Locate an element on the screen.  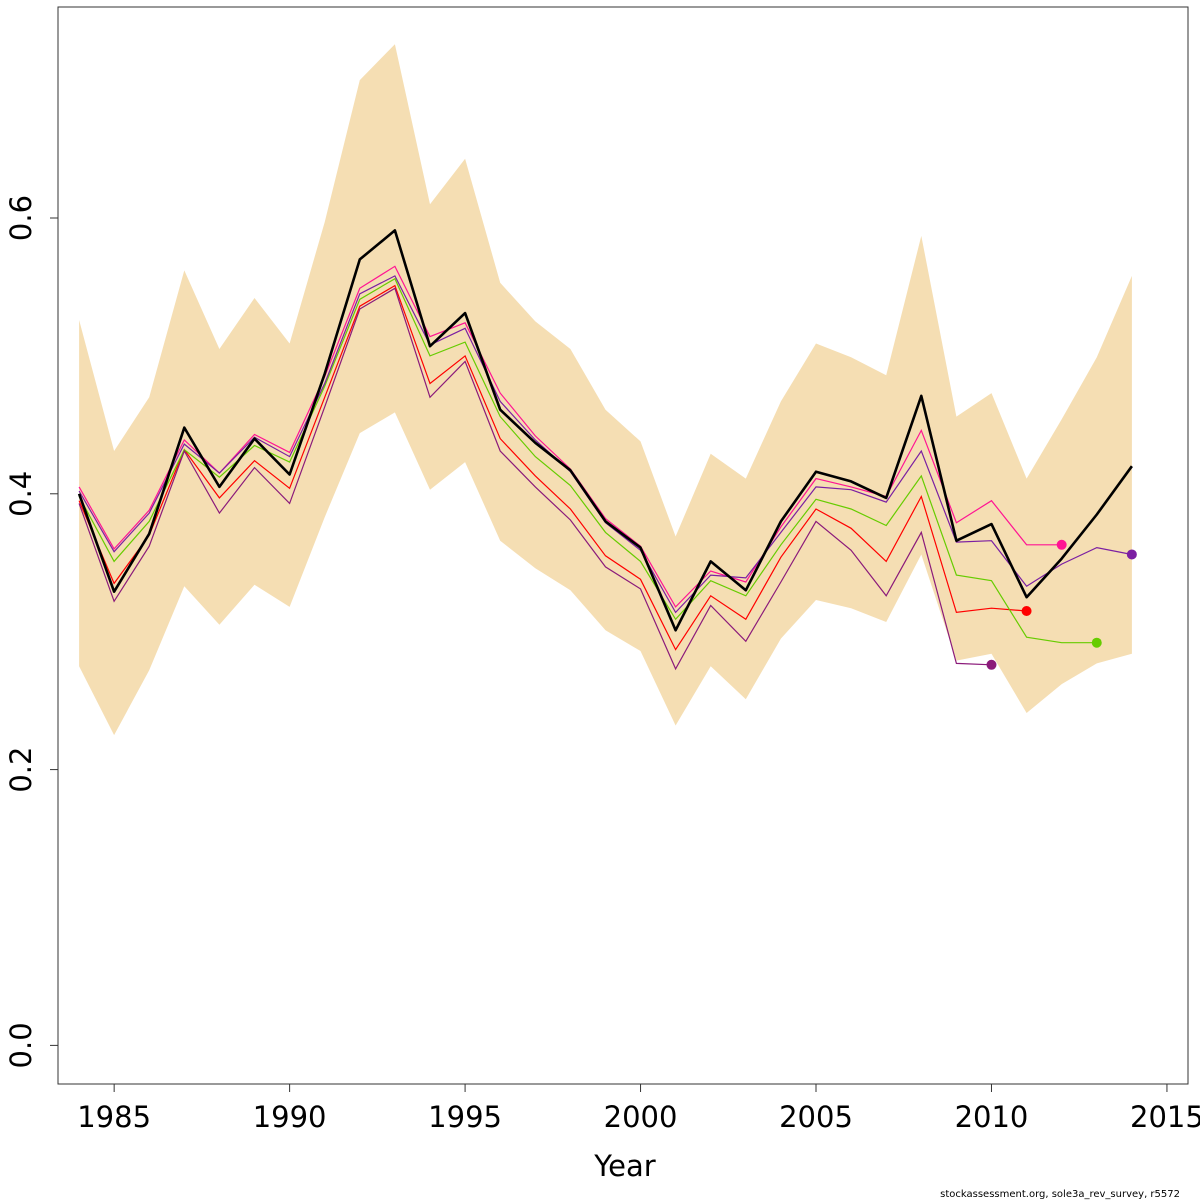
x-axis: 1985 1990 1995 2000 2005 2010 2015 is located at coordinates (638, 1108).